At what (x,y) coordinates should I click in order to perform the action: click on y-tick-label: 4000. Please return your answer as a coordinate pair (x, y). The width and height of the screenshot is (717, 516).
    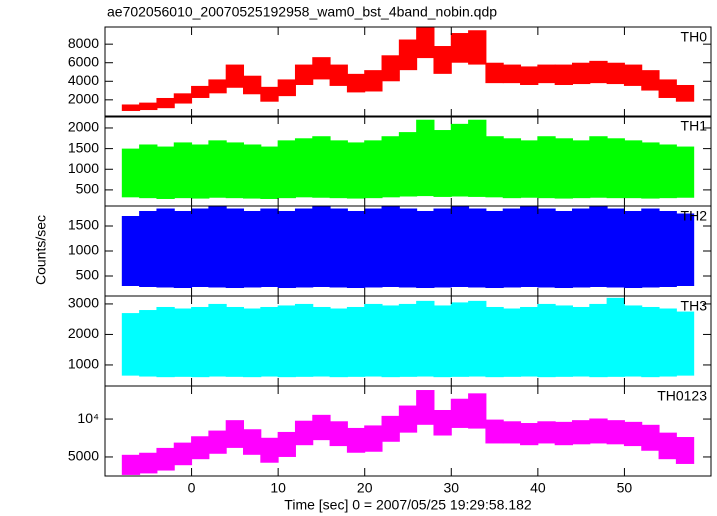
    Looking at the image, I should click on (83, 80).